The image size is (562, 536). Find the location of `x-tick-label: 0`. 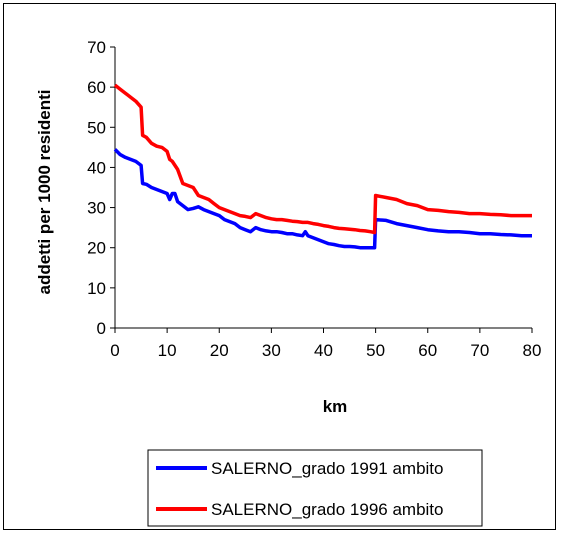

x-tick-label: 0 is located at coordinates (114, 350).